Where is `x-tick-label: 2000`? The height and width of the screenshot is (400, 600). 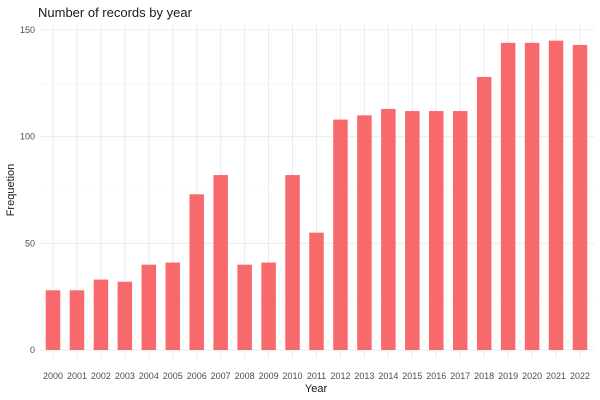 x-tick-label: 2000 is located at coordinates (53, 376).